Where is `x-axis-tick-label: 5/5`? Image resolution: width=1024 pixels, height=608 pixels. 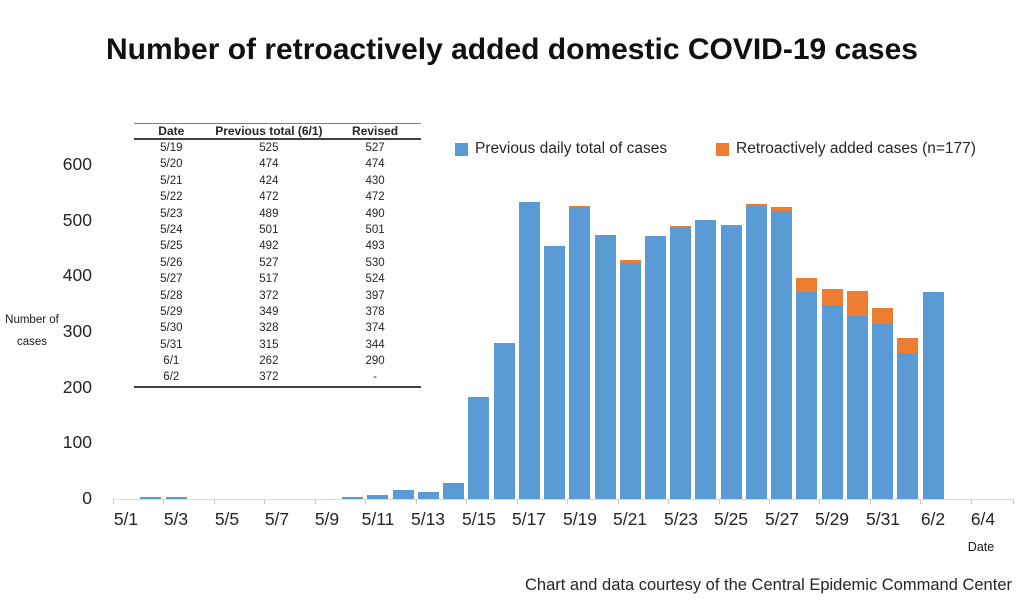
x-axis-tick-label: 5/5 is located at coordinates (227, 519).